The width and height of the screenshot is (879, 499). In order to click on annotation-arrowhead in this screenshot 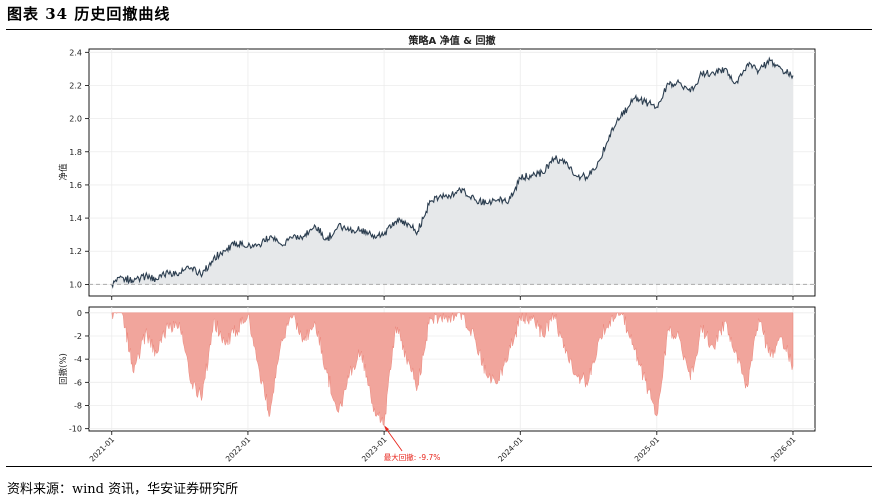, I will do `click(387, 428)`.